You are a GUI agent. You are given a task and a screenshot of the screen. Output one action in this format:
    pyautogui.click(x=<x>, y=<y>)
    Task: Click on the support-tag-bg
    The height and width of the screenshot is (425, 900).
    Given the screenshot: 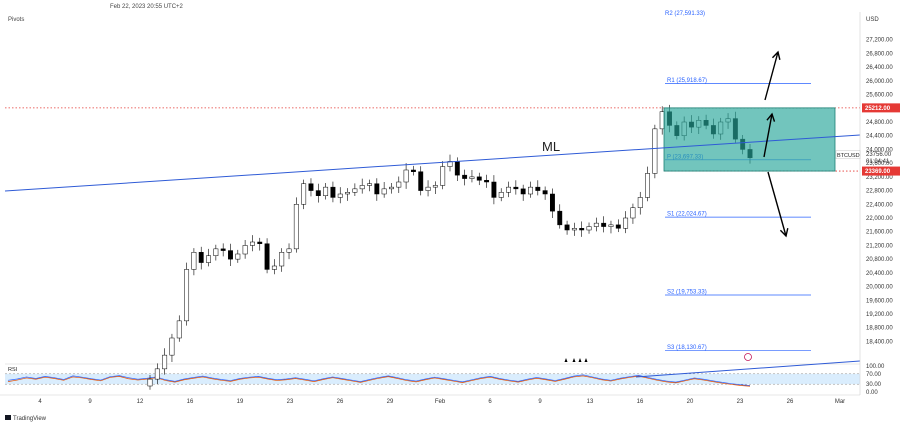 What is the action you would take?
    pyautogui.click(x=881, y=171)
    